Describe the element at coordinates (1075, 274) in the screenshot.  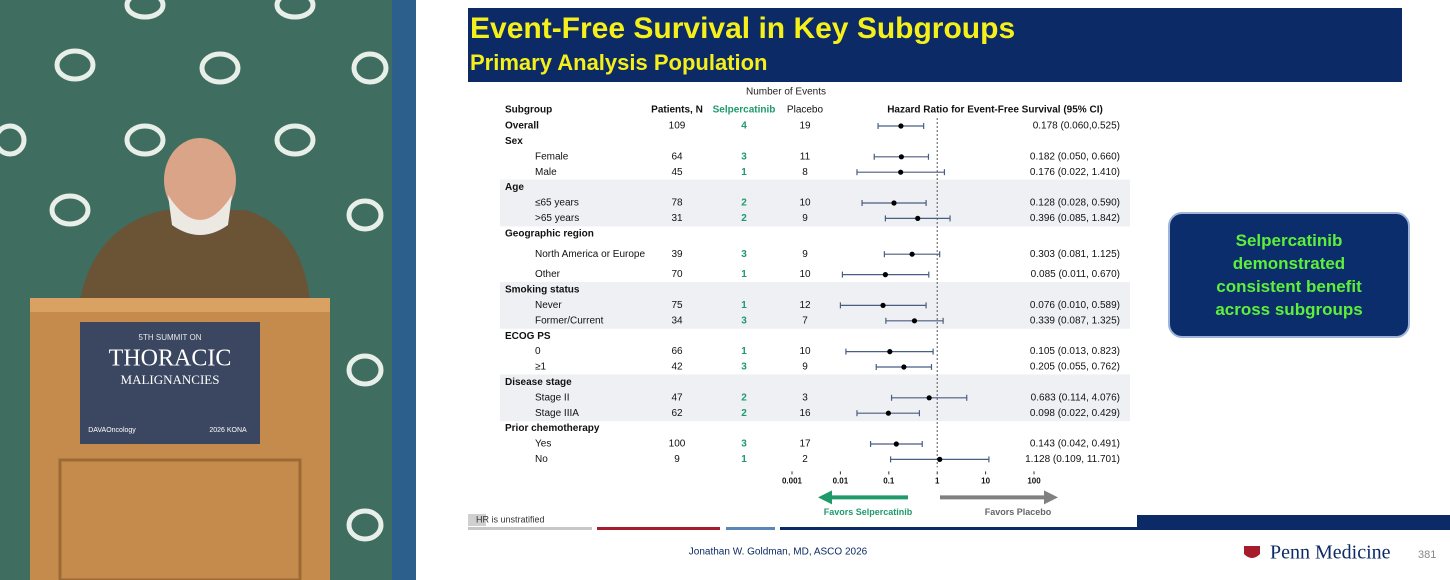
I see `hr-label: 0.085 (0.011, 0.670)` at that location.